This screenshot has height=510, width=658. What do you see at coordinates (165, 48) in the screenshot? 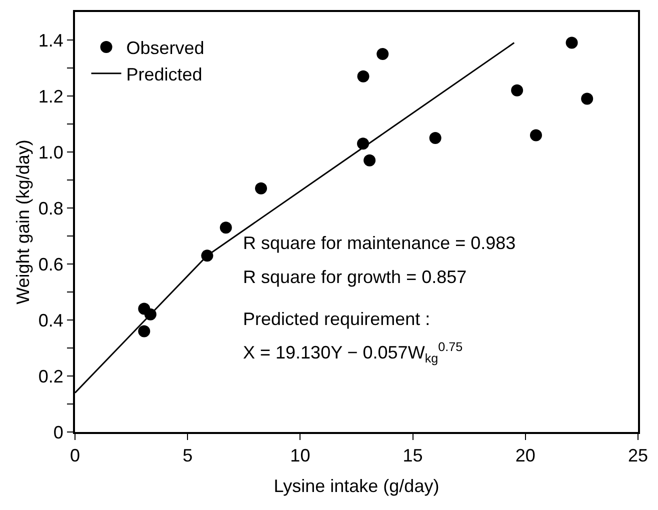
I see `legend-label: Observed` at bounding box center [165, 48].